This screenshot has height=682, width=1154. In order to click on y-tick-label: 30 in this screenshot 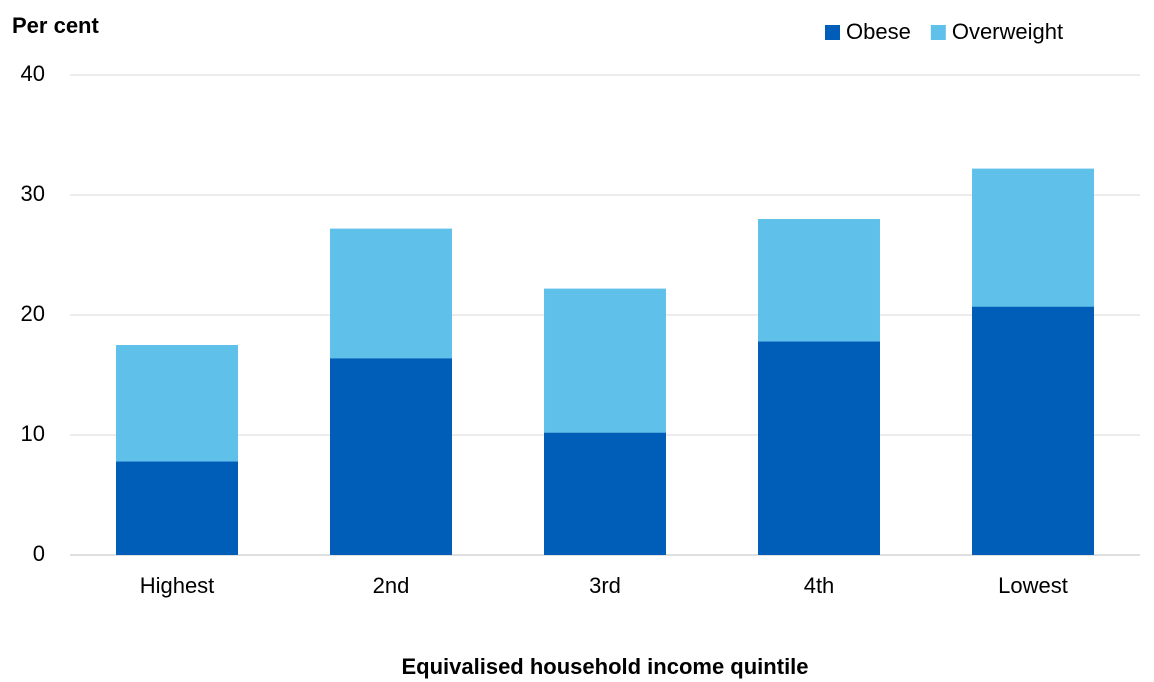, I will do `click(33, 193)`.